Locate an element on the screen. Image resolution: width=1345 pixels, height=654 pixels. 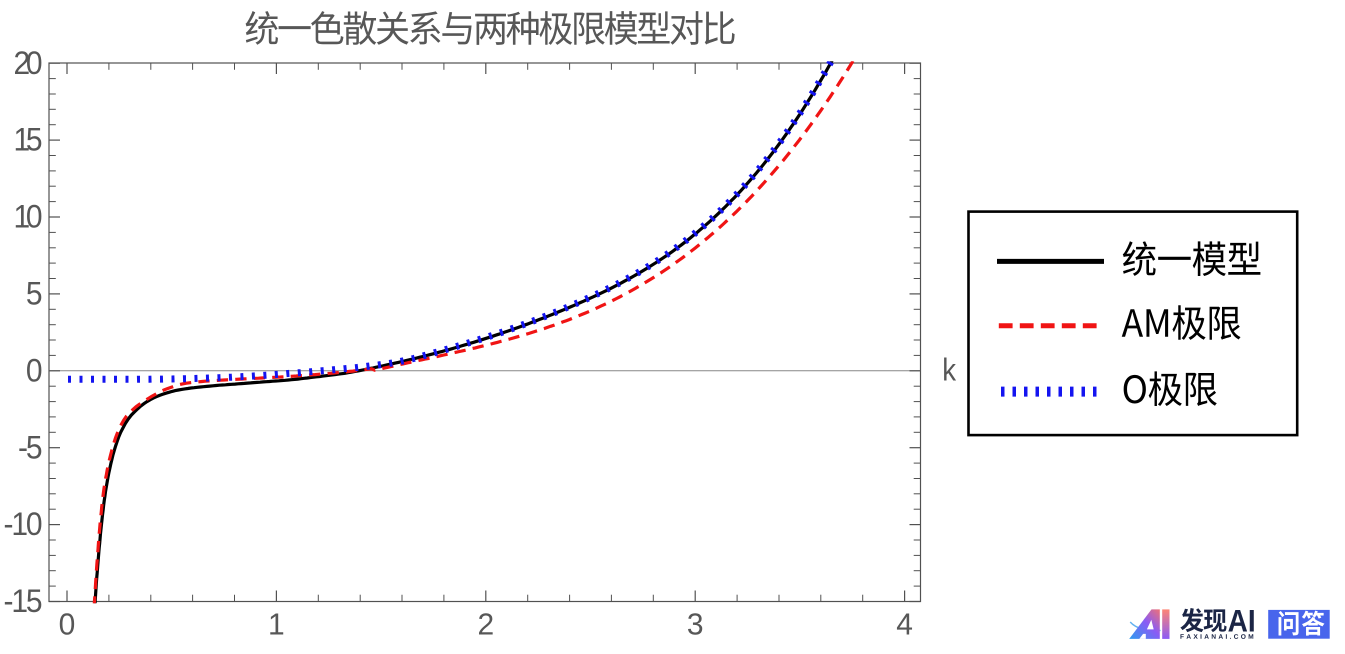
svg-text: 5 is located at coordinates (34, 293).